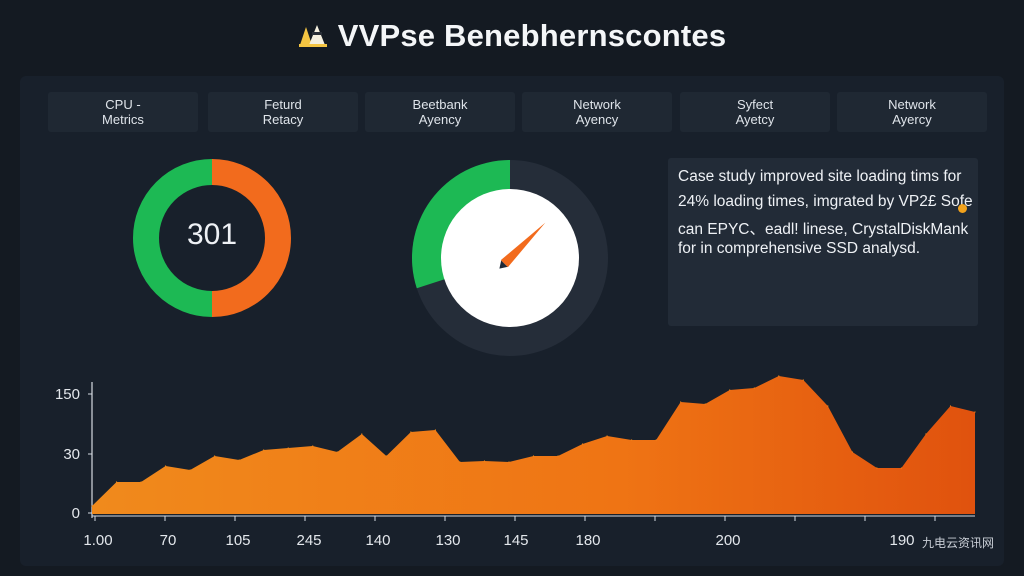 The width and height of the screenshot is (1024, 576). I want to click on x-tick-label: 1.00, so click(97, 540).